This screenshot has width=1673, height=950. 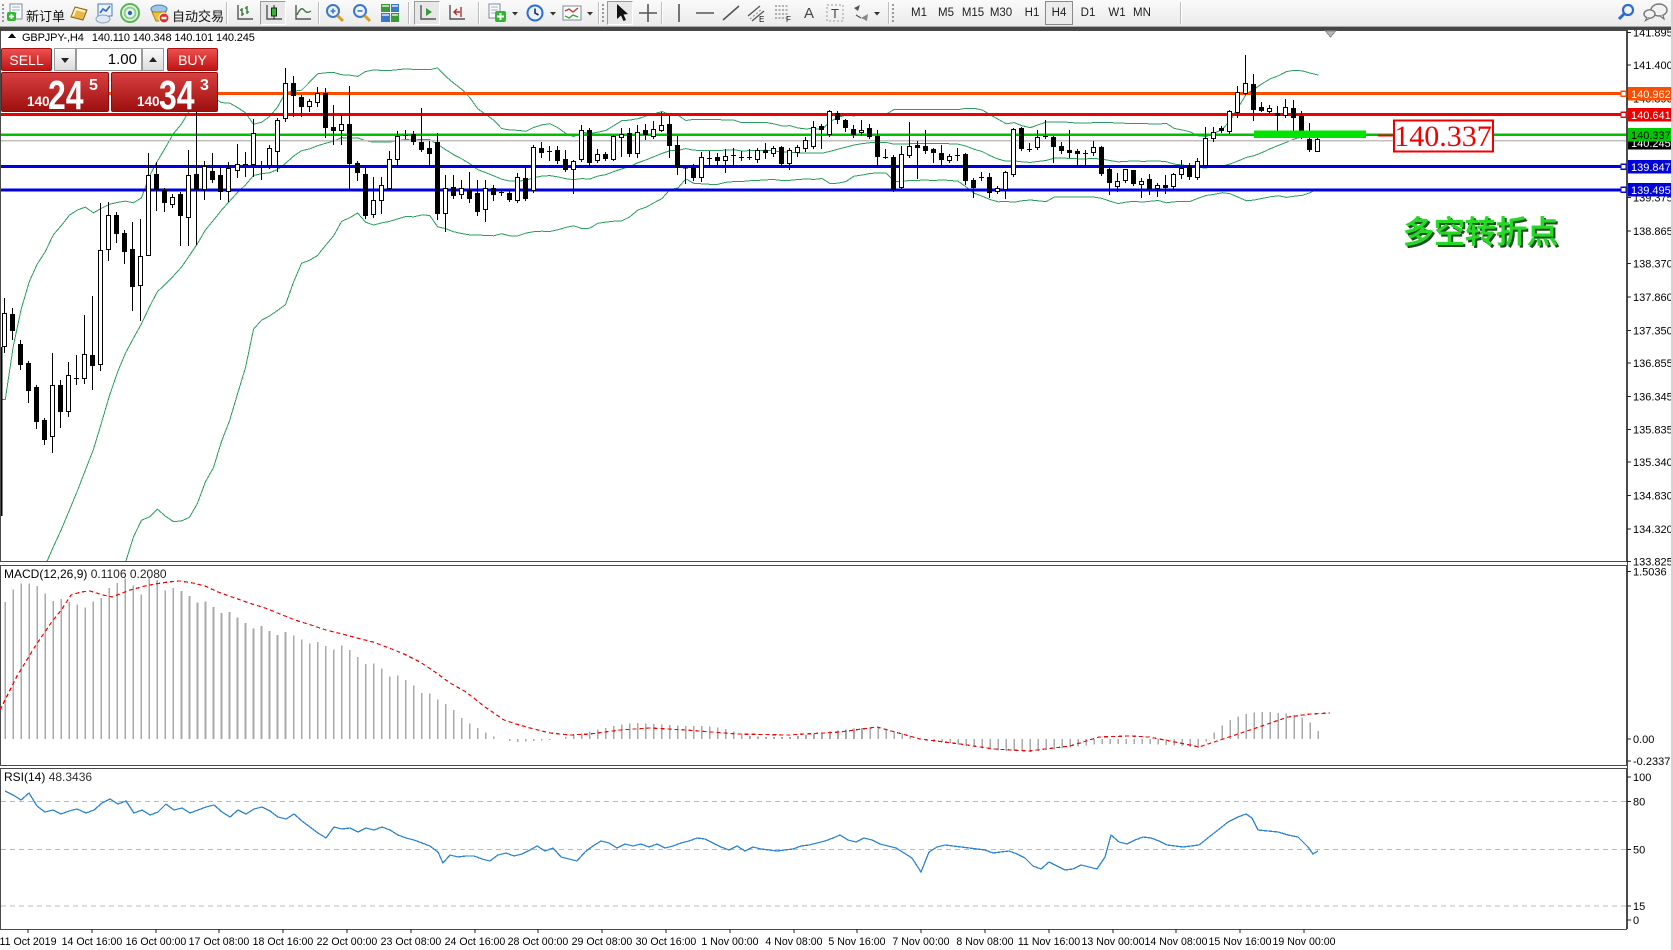 What do you see at coordinates (1642, 778) in the screenshot?
I see `svg-text: 100` at bounding box center [1642, 778].